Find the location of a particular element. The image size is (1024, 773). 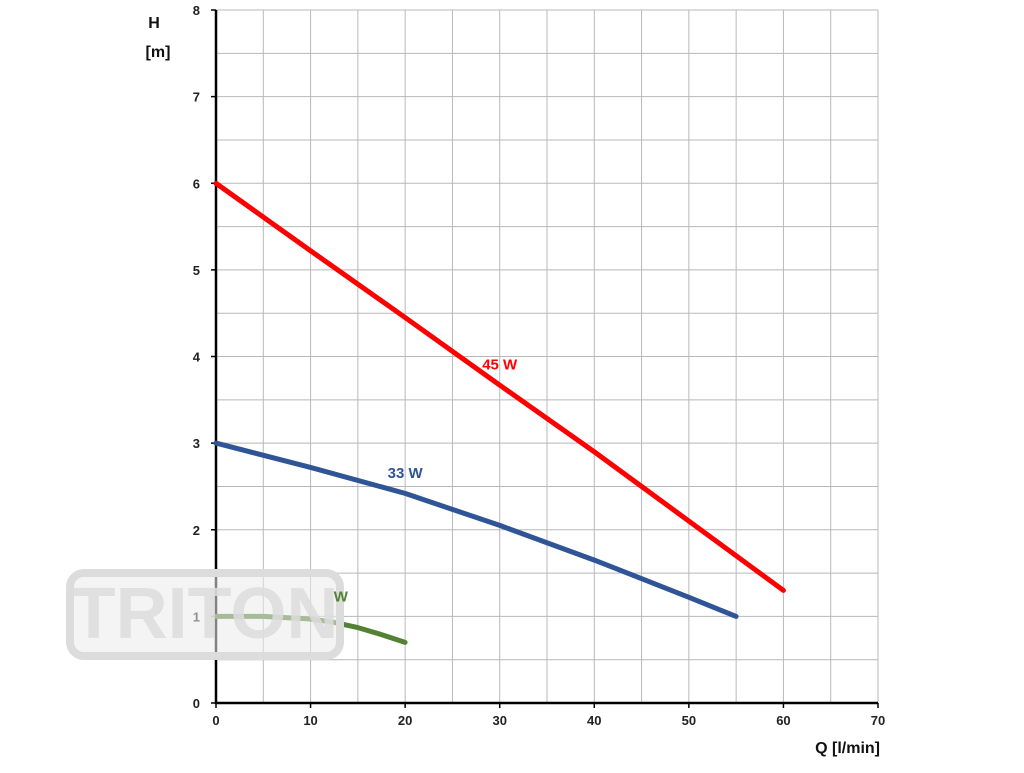

y-tick-label: 6 is located at coordinates (196, 183).